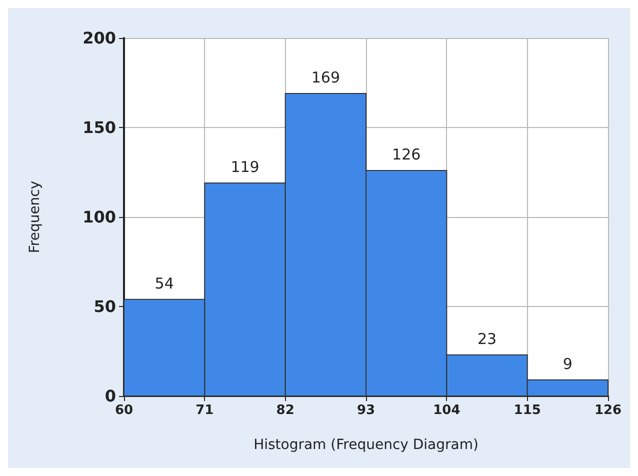 The width and height of the screenshot is (638, 476). I want to click on y-tick-label: 0, so click(110, 396).